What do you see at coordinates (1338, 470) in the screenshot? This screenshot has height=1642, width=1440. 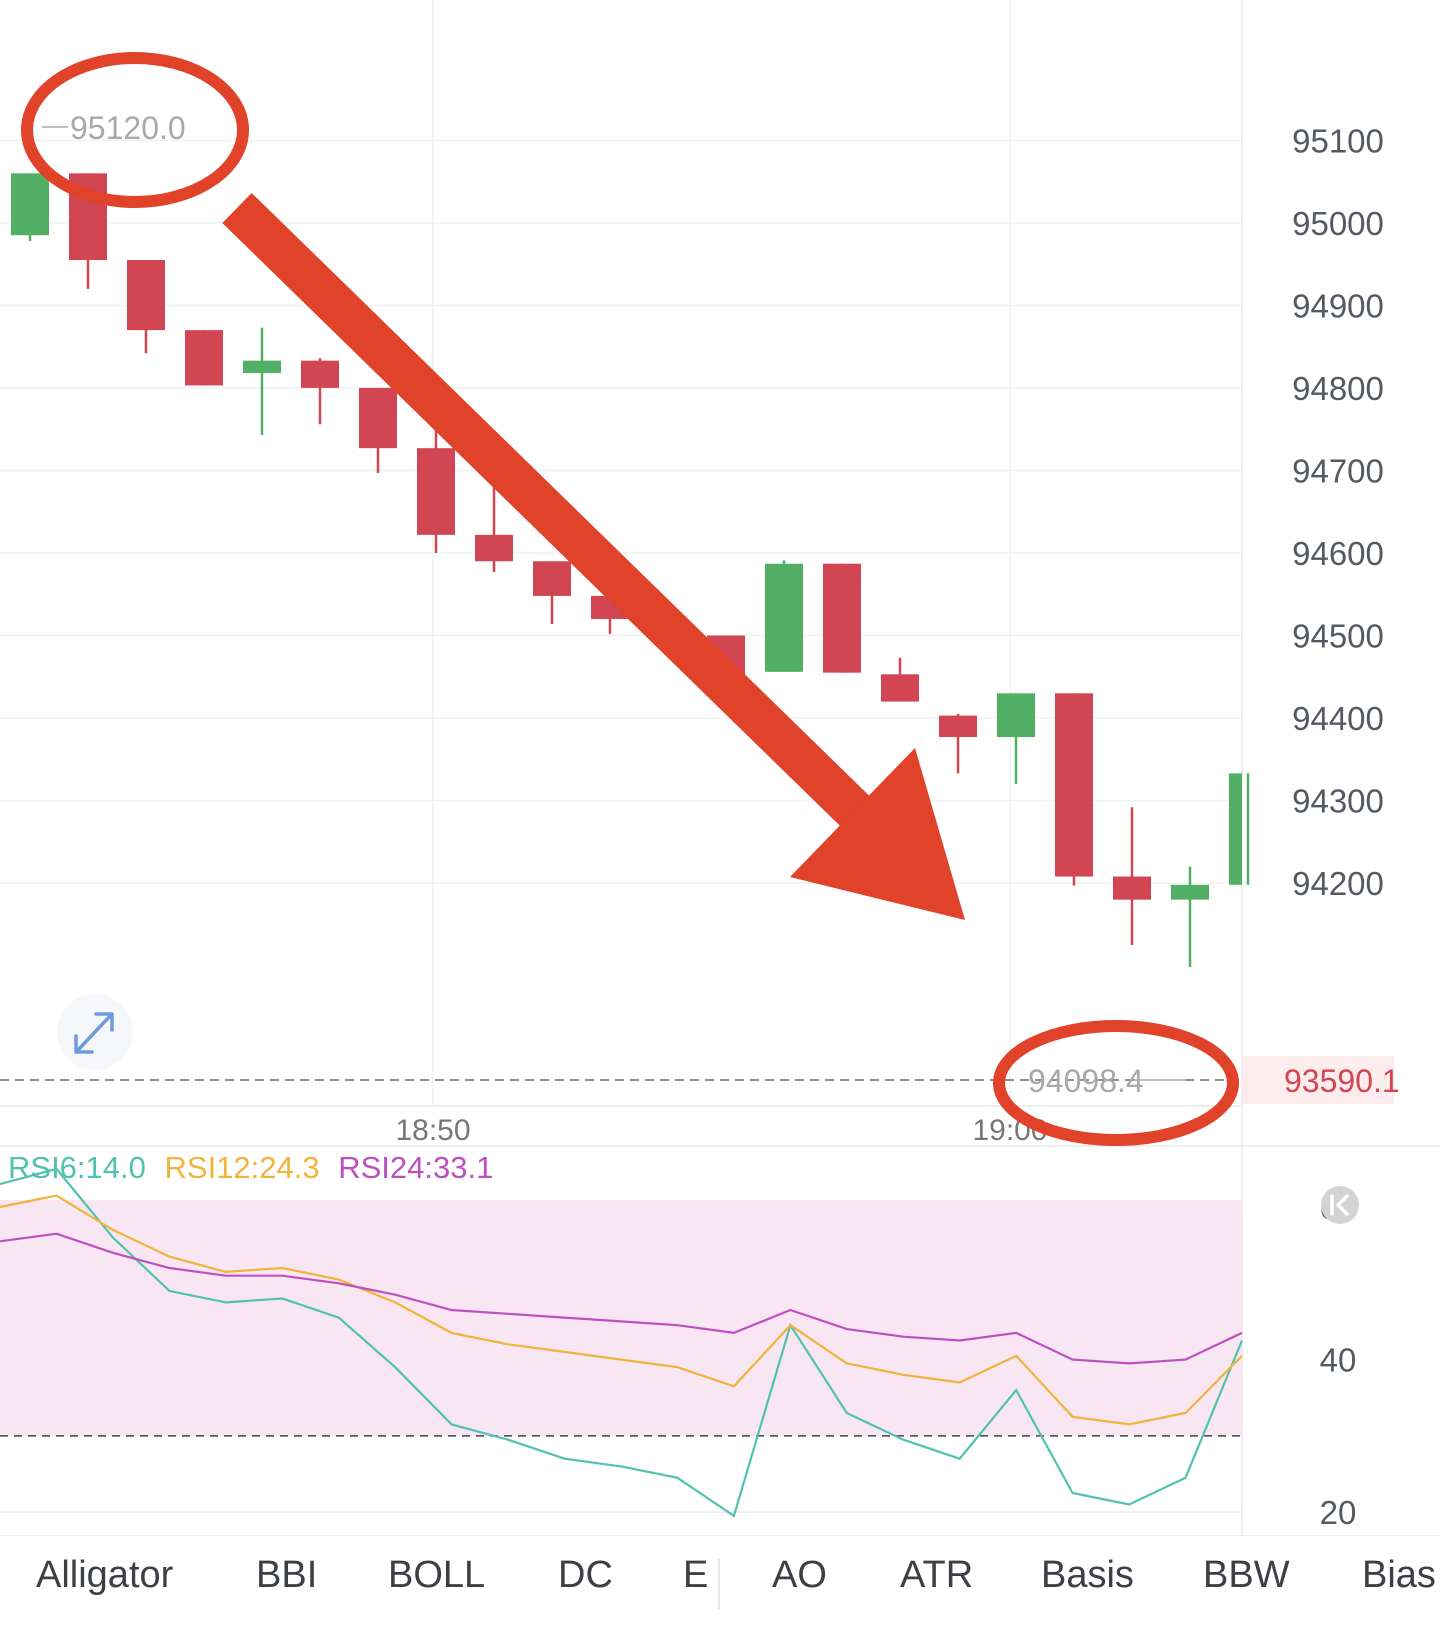 I see `y-tick-label: 94700` at bounding box center [1338, 470].